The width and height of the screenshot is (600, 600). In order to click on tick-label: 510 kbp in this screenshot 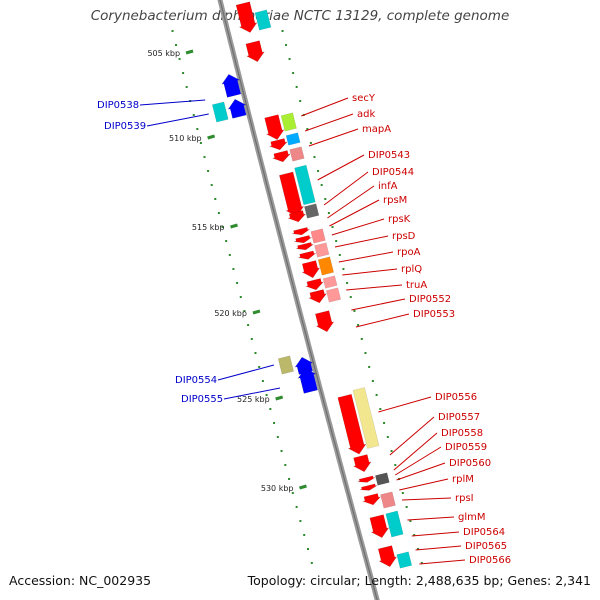, I will do `click(185, 138)`.